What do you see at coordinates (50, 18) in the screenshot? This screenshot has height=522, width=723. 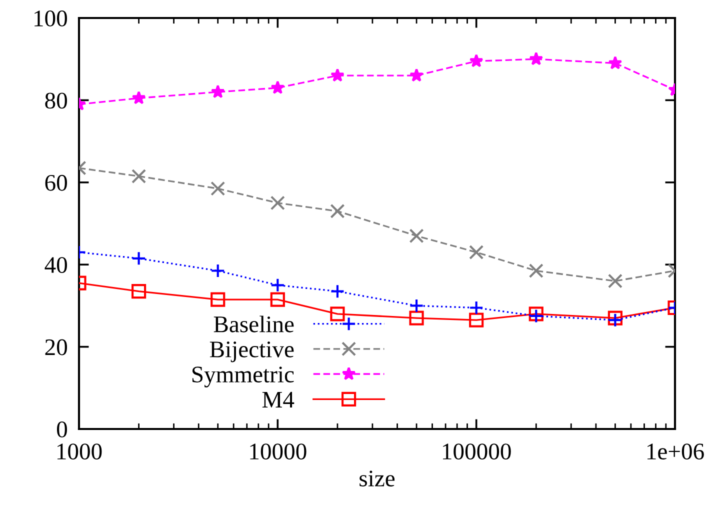 I see `y-tick-label: 100` at bounding box center [50, 18].